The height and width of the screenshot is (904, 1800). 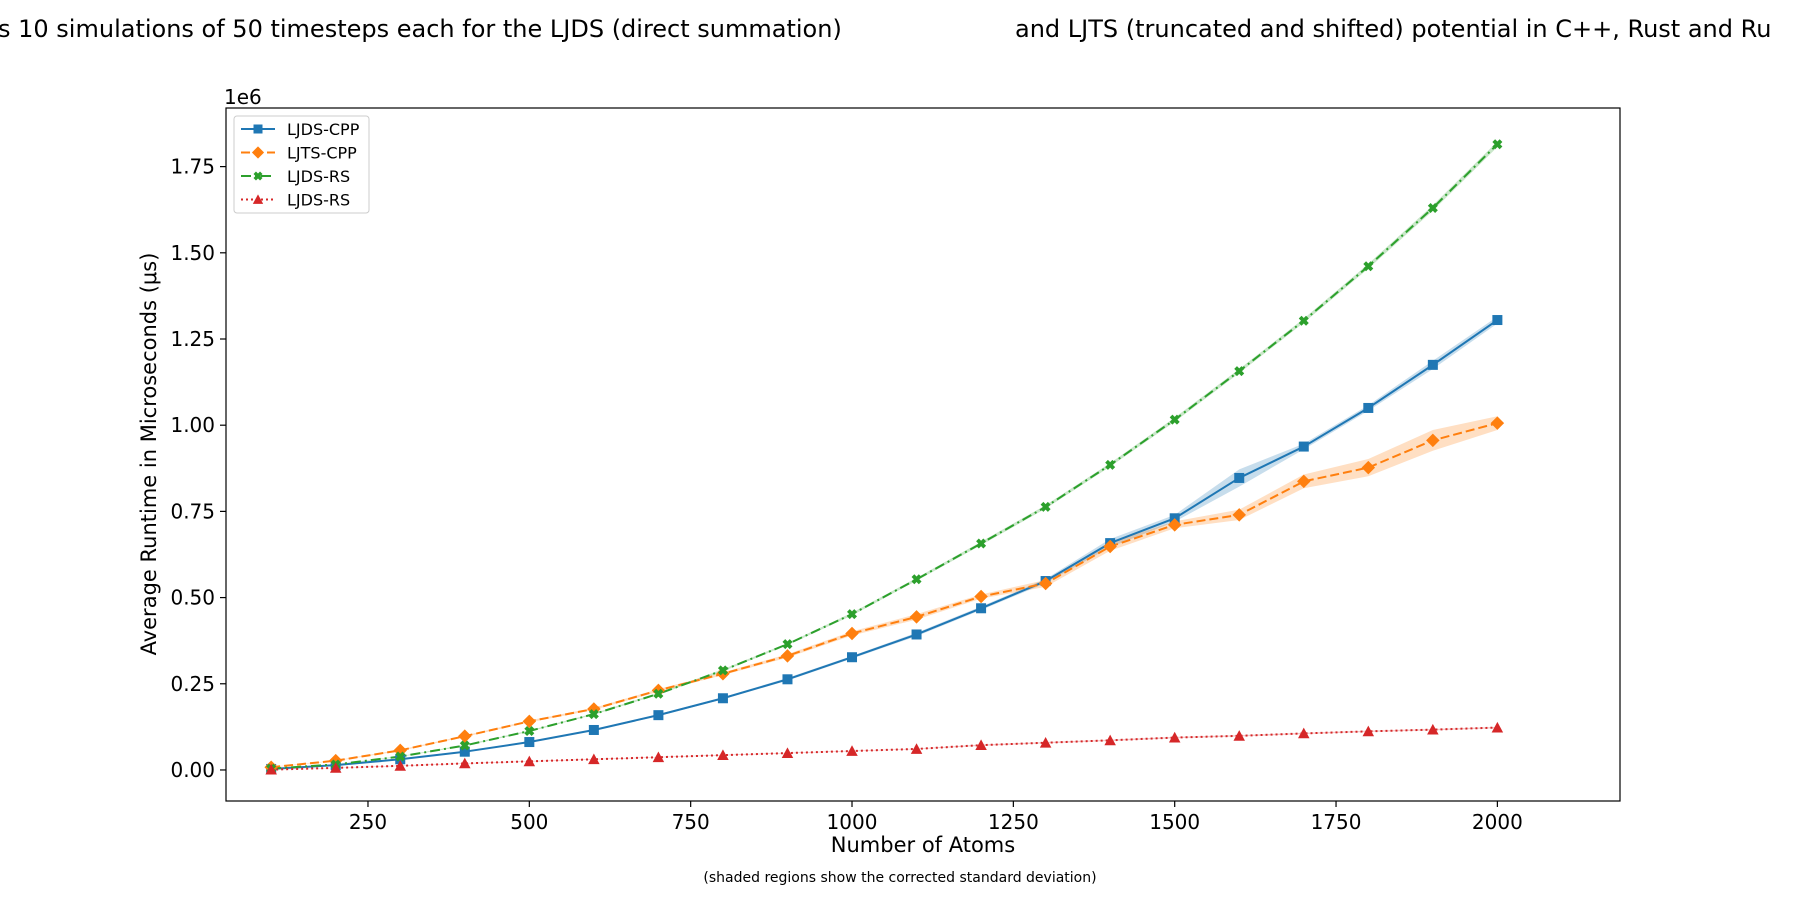 What do you see at coordinates (192, 167) in the screenshot?
I see `y-tick-label: 1.75` at bounding box center [192, 167].